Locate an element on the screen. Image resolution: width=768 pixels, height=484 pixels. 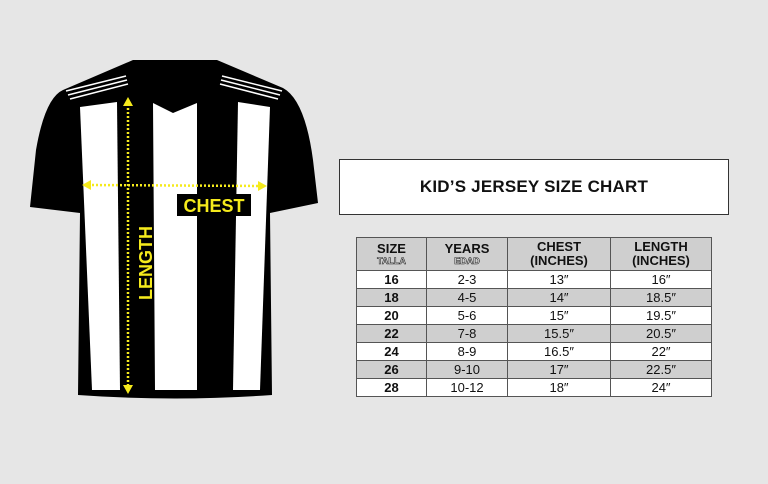
cell-size: 18 is located at coordinates (391, 297).